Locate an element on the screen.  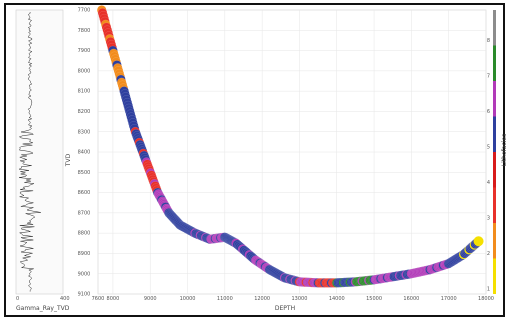
gamma-ray-tick-max: 400 is located at coordinates (65, 299).